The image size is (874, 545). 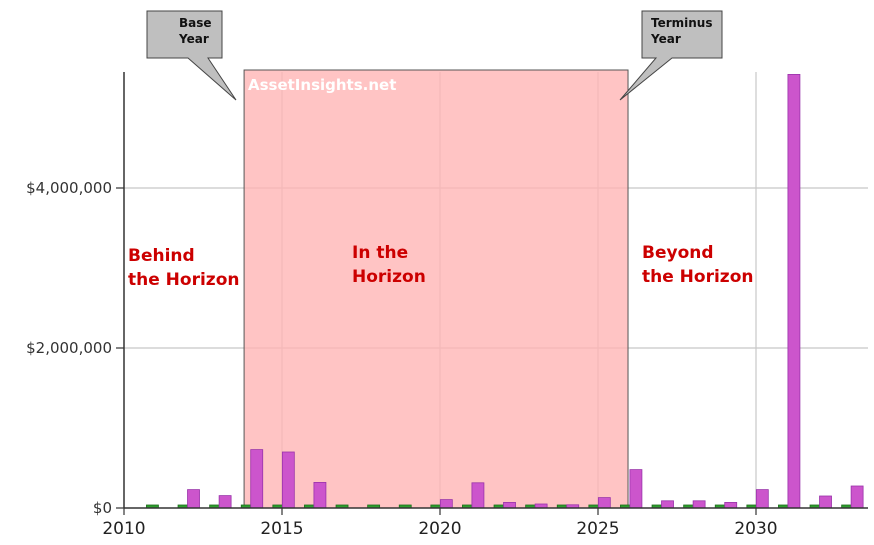 What do you see at coordinates (161, 256) in the screenshot?
I see `behind-horizon-line-1: Behind` at bounding box center [161, 256].